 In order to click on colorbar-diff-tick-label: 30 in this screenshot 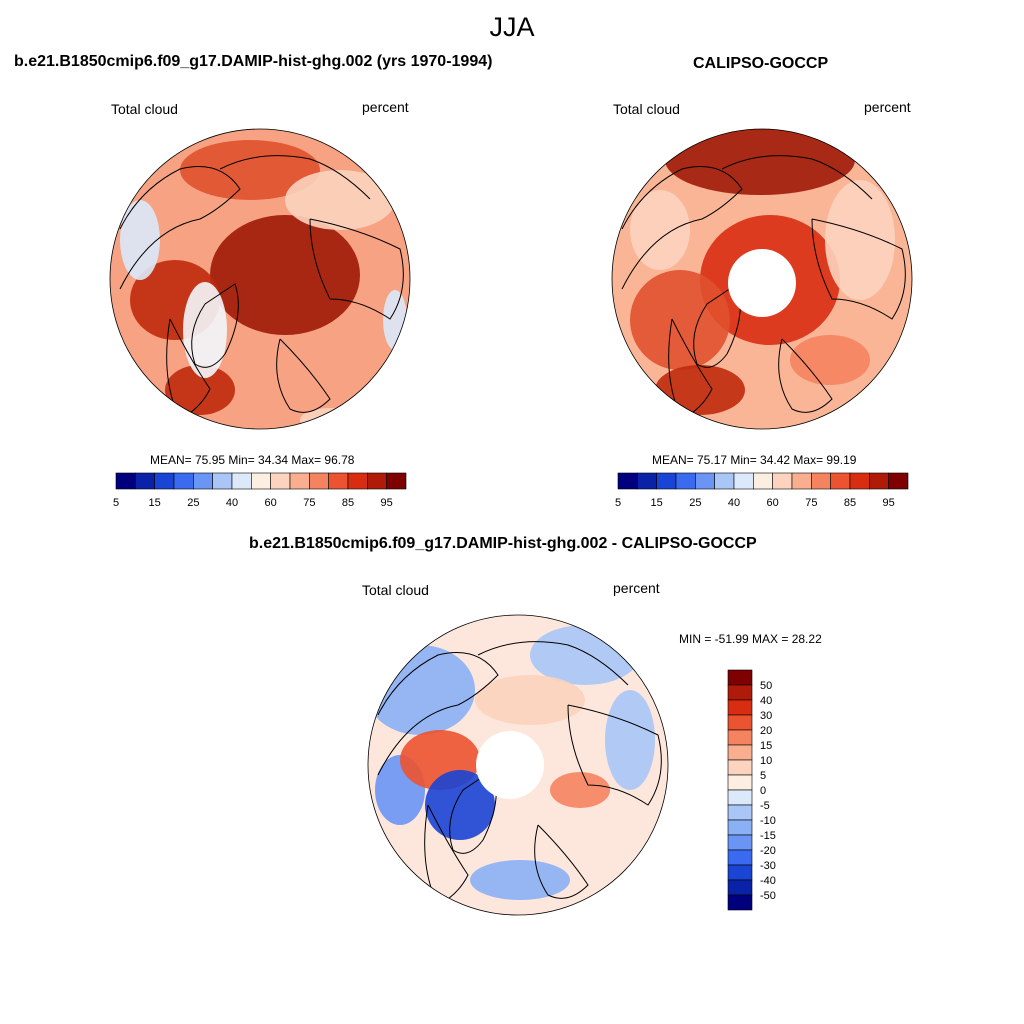, I will do `click(766, 716)`.